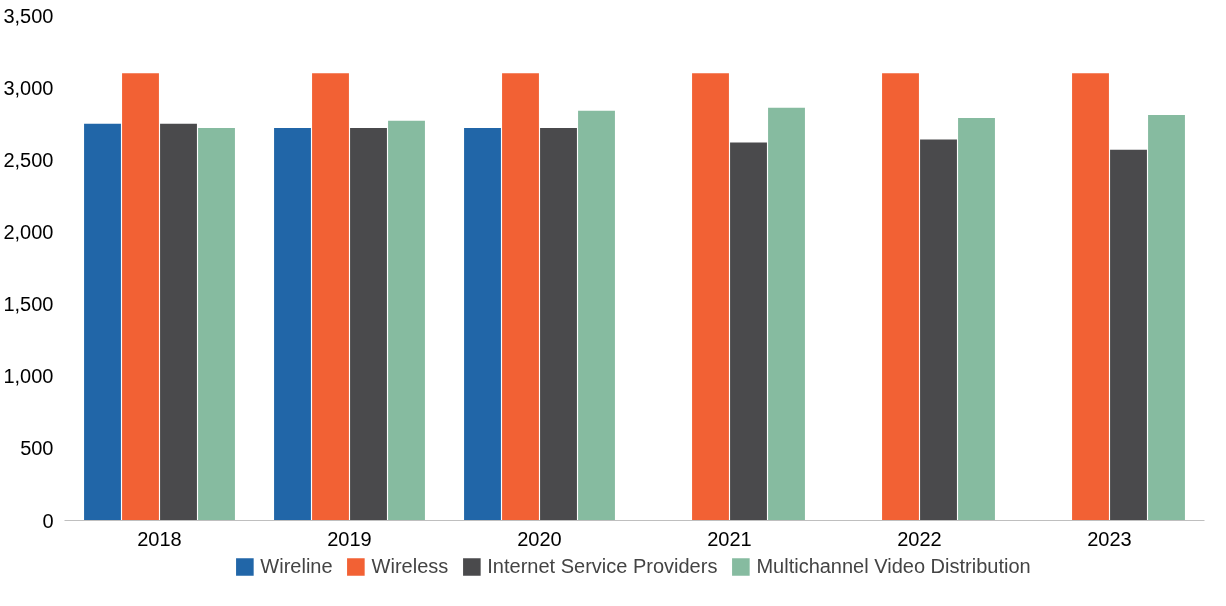 Image resolution: width=1226 pixels, height=606 pixels. I want to click on legend-label: Wireless, so click(410, 566).